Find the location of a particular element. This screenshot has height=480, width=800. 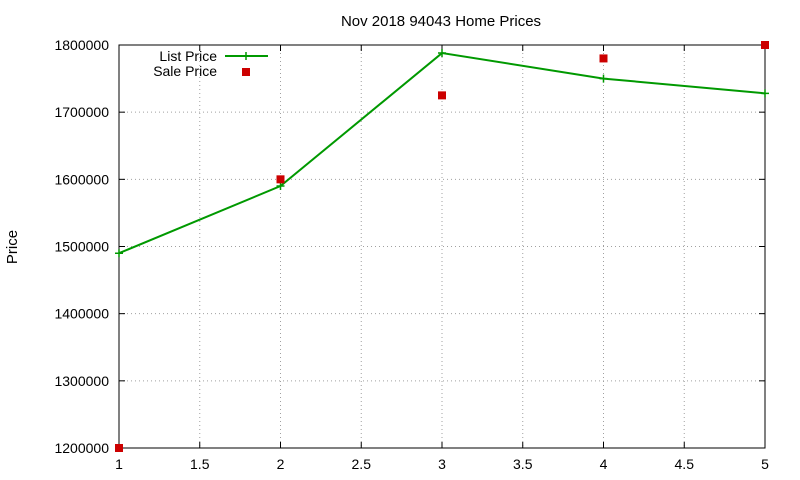

chart-title: Nov 2018 94043 Home Prices is located at coordinates (441, 21).